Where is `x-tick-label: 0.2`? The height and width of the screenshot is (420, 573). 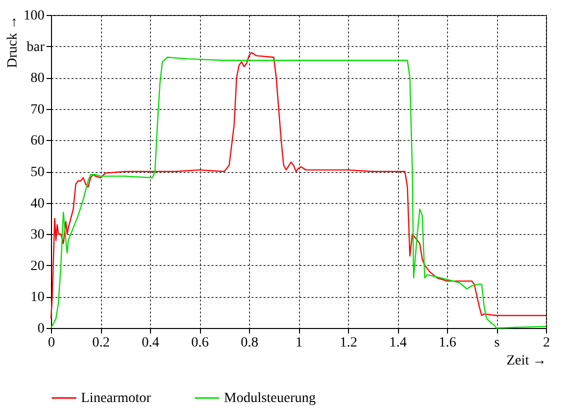 x-tick-label: 0.2 is located at coordinates (101, 343).